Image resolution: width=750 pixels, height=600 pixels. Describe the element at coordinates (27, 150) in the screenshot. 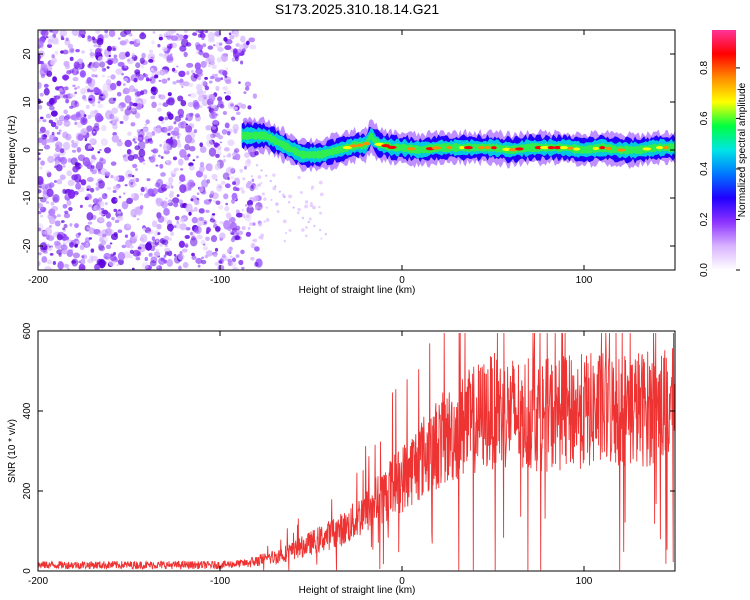

I see `y-tick-label: 0` at that location.